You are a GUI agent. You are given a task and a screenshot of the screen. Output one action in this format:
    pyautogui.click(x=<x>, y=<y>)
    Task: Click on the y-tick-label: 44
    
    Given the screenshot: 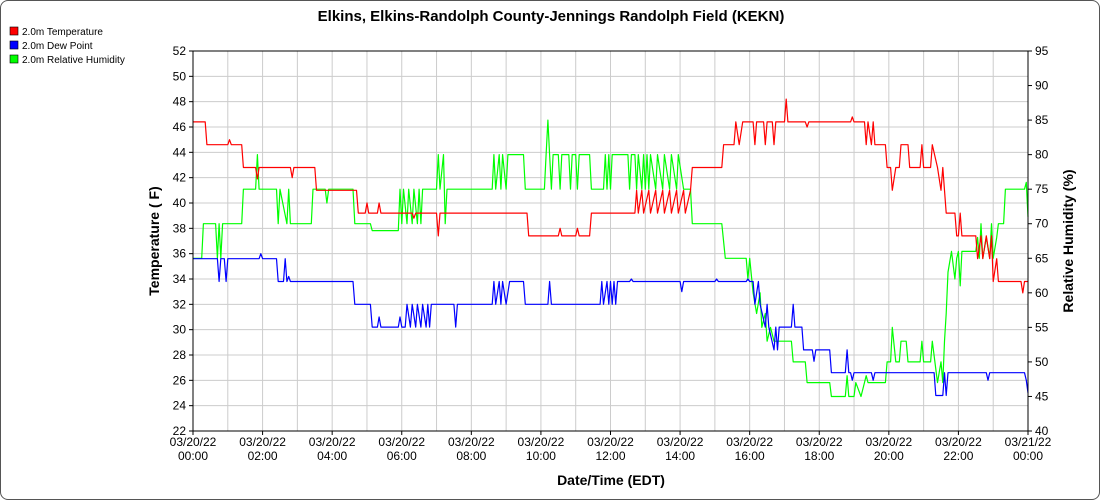 What is the action you would take?
    pyautogui.click(x=180, y=152)
    